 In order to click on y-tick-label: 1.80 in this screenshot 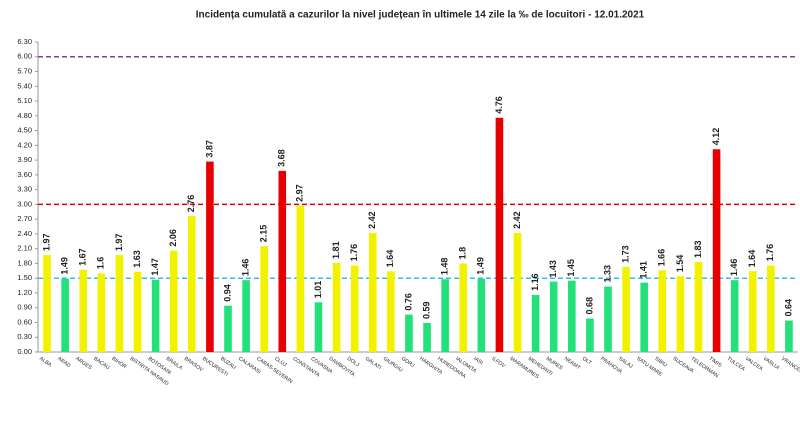, I will do `click(24, 262)`.